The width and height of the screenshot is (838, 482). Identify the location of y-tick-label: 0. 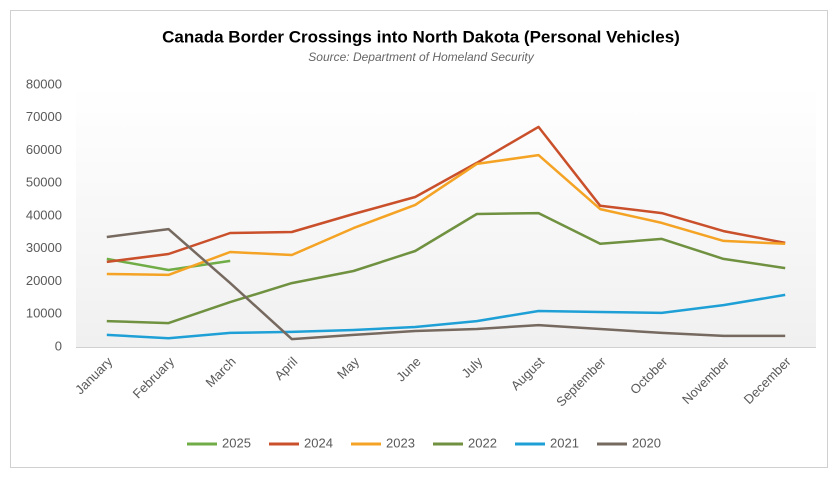
(58, 345).